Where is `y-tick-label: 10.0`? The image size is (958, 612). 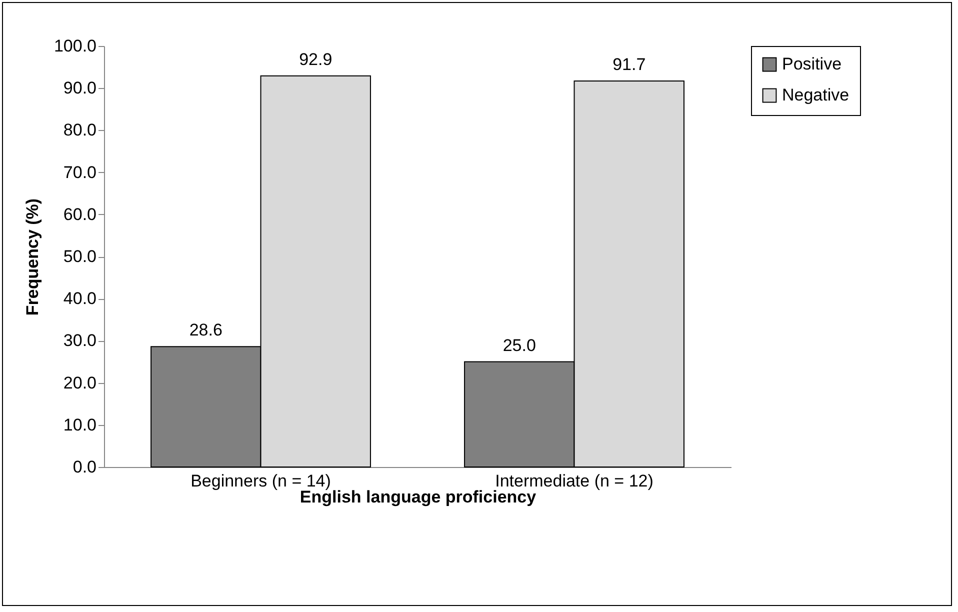
y-tick-label: 10.0 is located at coordinates (79, 424).